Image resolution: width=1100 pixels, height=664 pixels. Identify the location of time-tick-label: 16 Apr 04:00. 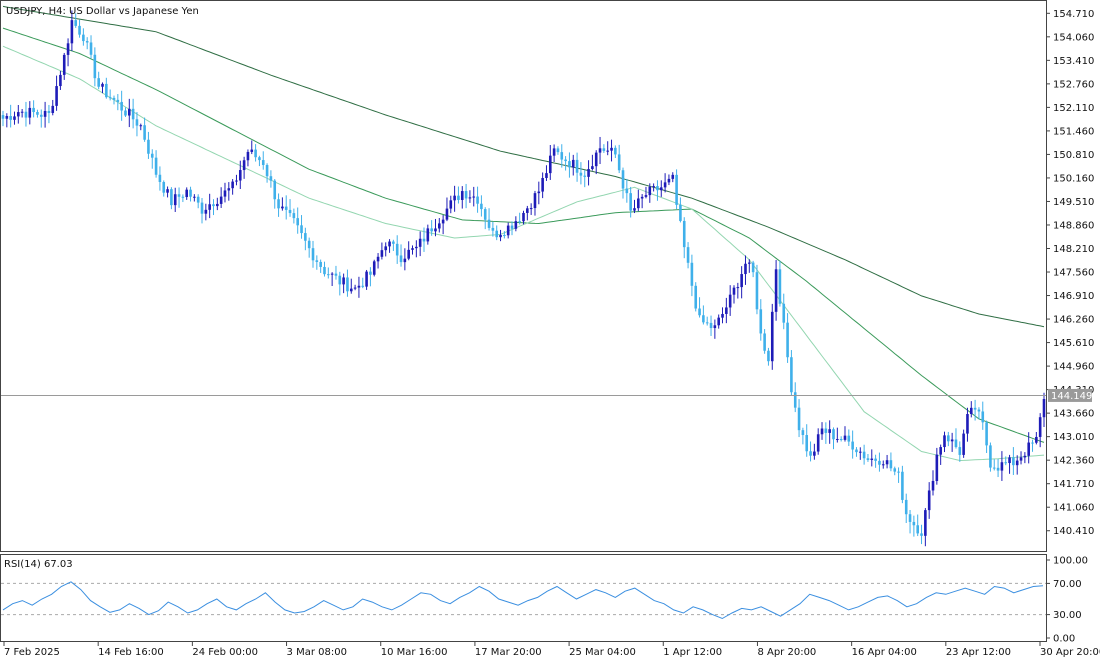
(884, 652).